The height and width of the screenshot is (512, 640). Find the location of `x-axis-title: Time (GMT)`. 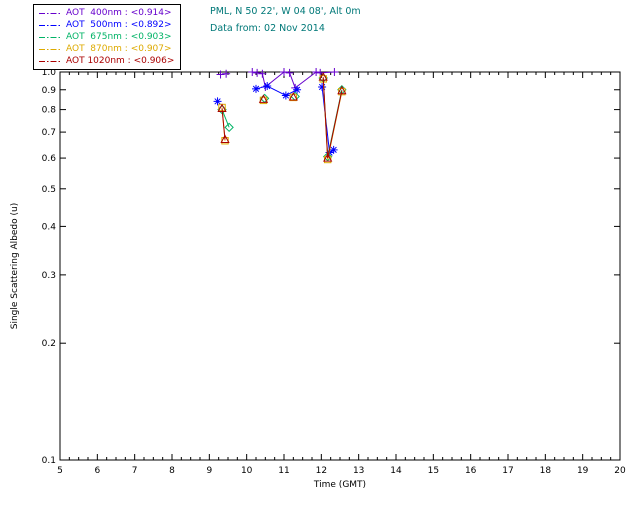

x-axis-title: Time (GMT) is located at coordinates (339, 485).